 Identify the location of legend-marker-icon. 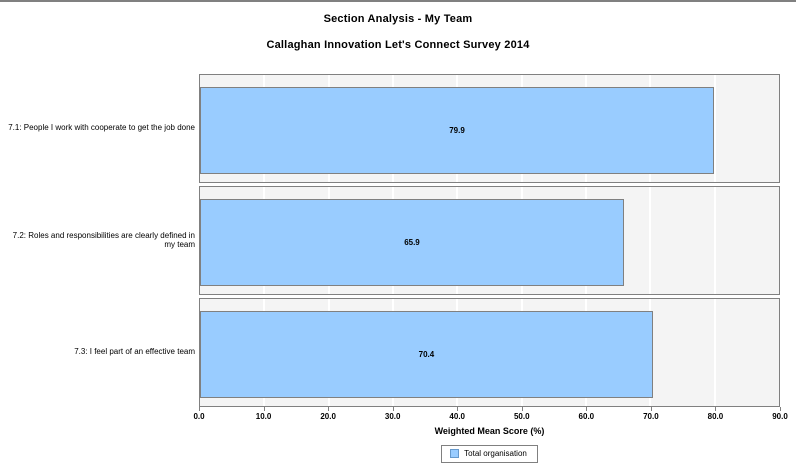
(455, 453).